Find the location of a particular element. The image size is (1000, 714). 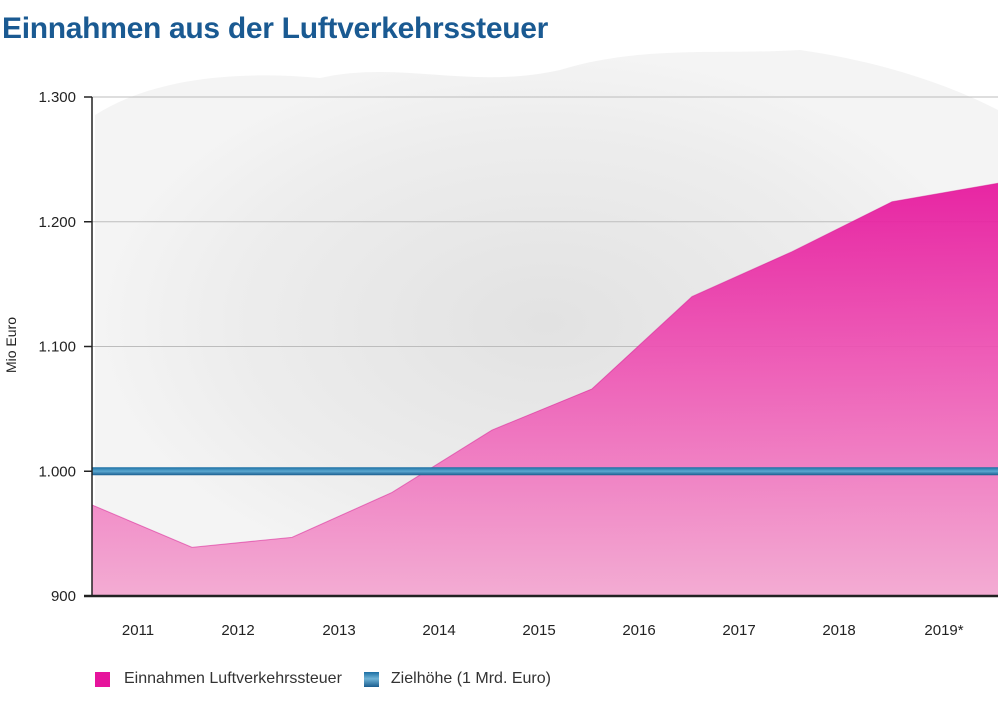

x-tick-label: 2014 is located at coordinates (438, 630).